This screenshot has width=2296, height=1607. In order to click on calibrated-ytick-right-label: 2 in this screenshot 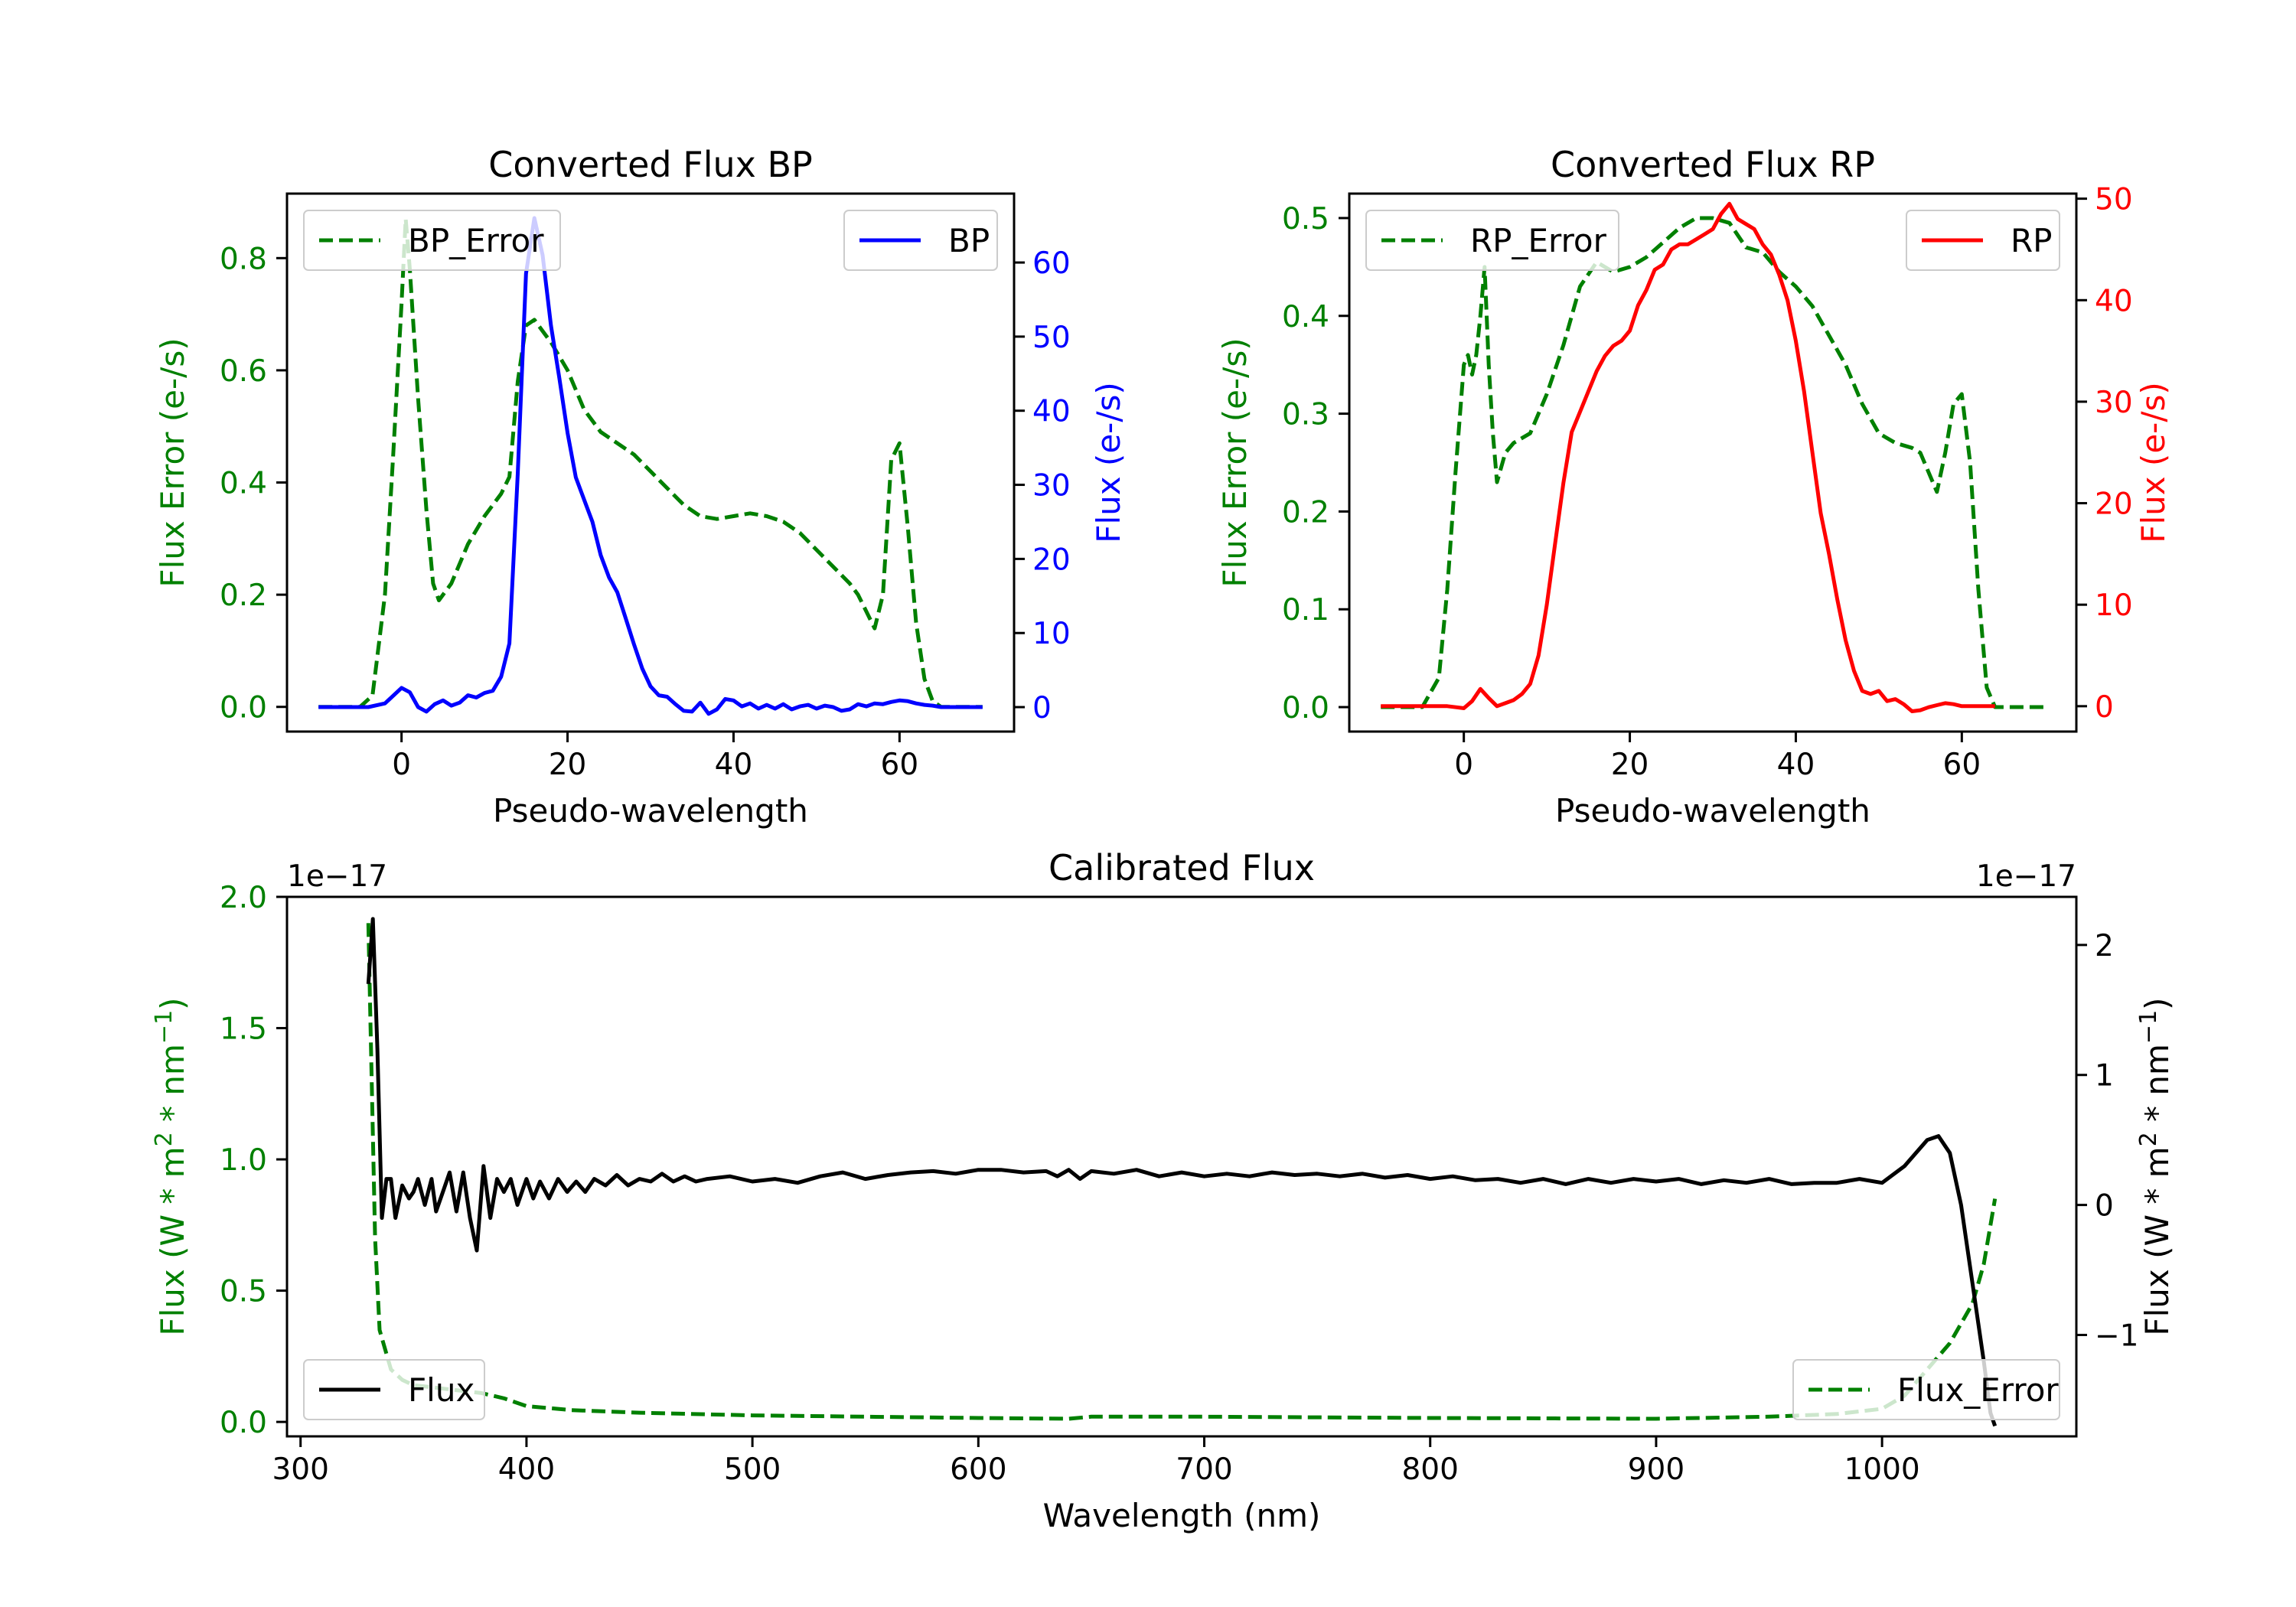, I will do `click(2104, 946)`.